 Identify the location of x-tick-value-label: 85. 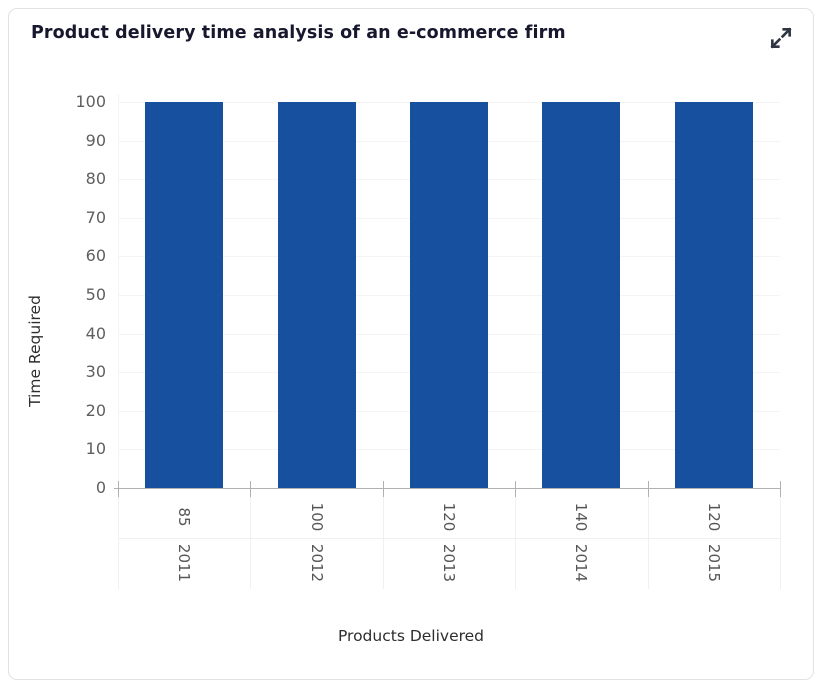
(184, 517).